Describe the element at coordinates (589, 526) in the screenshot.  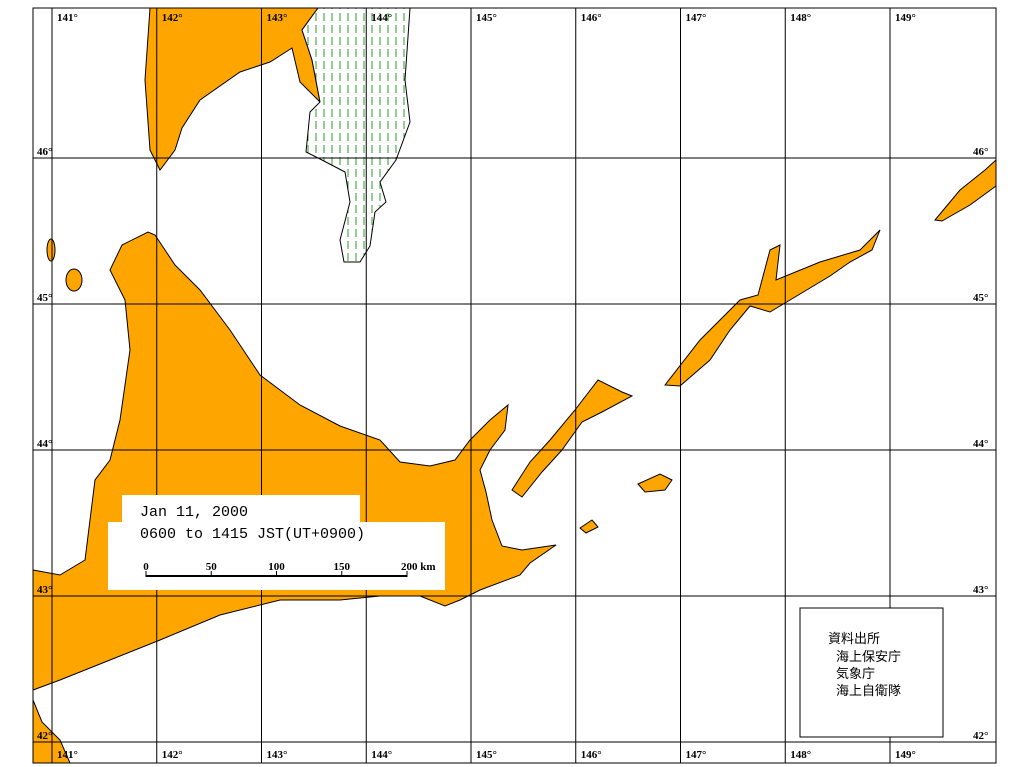
I see `habomai` at that location.